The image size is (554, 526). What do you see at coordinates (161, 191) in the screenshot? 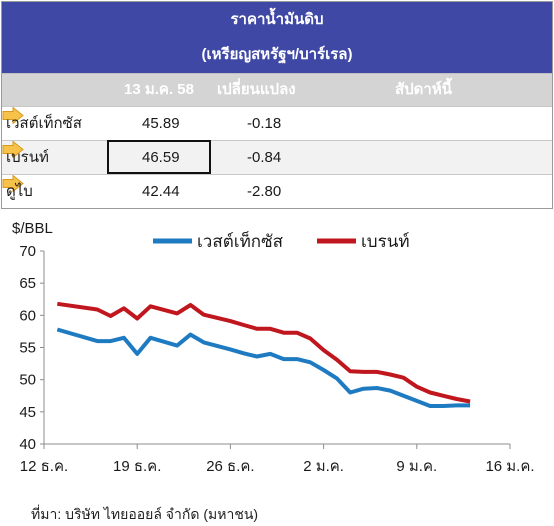
I see `row-price: 42.44` at bounding box center [161, 191].